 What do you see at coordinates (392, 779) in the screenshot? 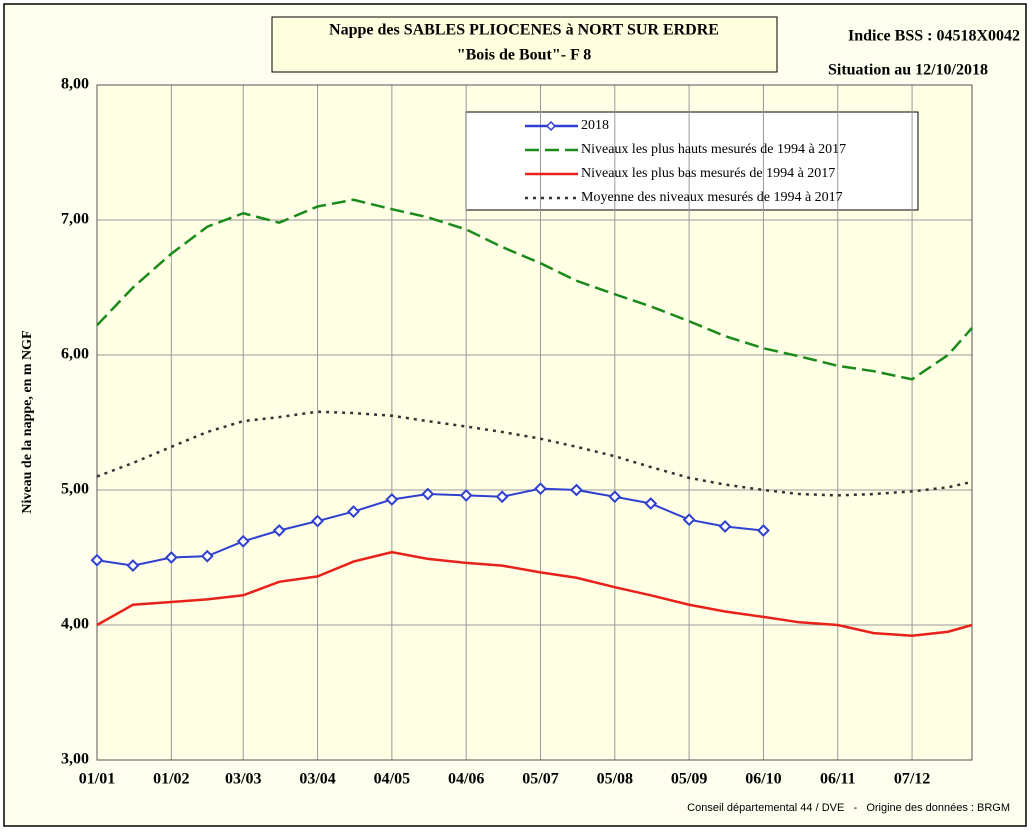
I see `x-tick-label: 04/05` at bounding box center [392, 779].